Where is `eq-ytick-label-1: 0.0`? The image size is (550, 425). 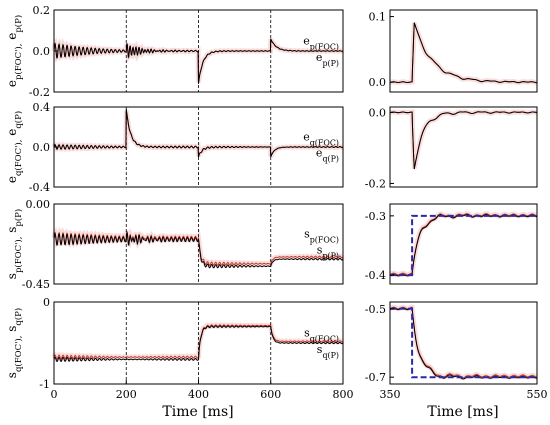
eq-ytick-label-1: 0.0 is located at coordinates (42, 147).